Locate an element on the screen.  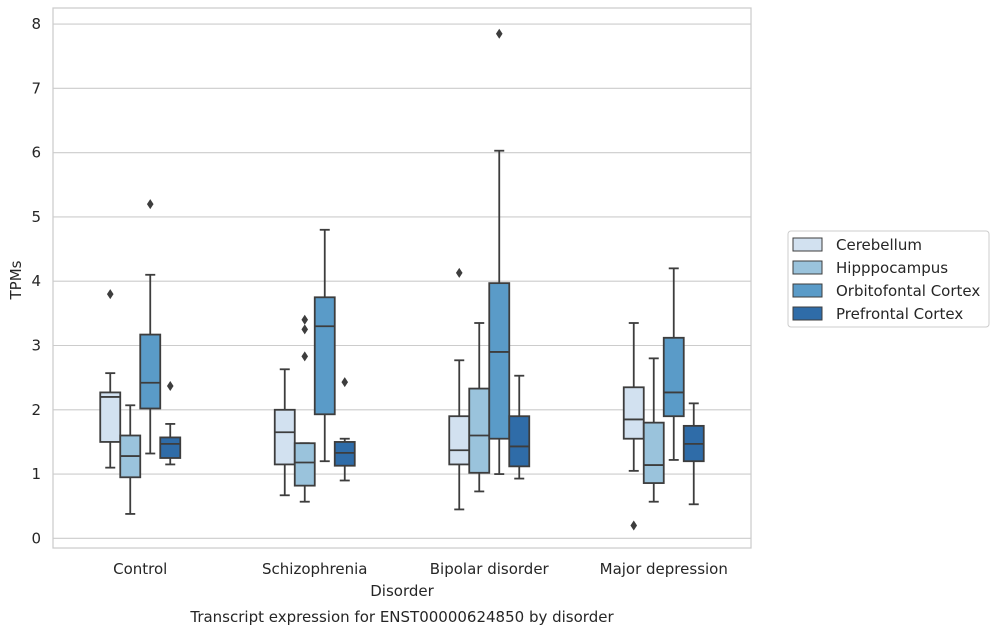
y-tick-label: 0 is located at coordinates (36, 538).